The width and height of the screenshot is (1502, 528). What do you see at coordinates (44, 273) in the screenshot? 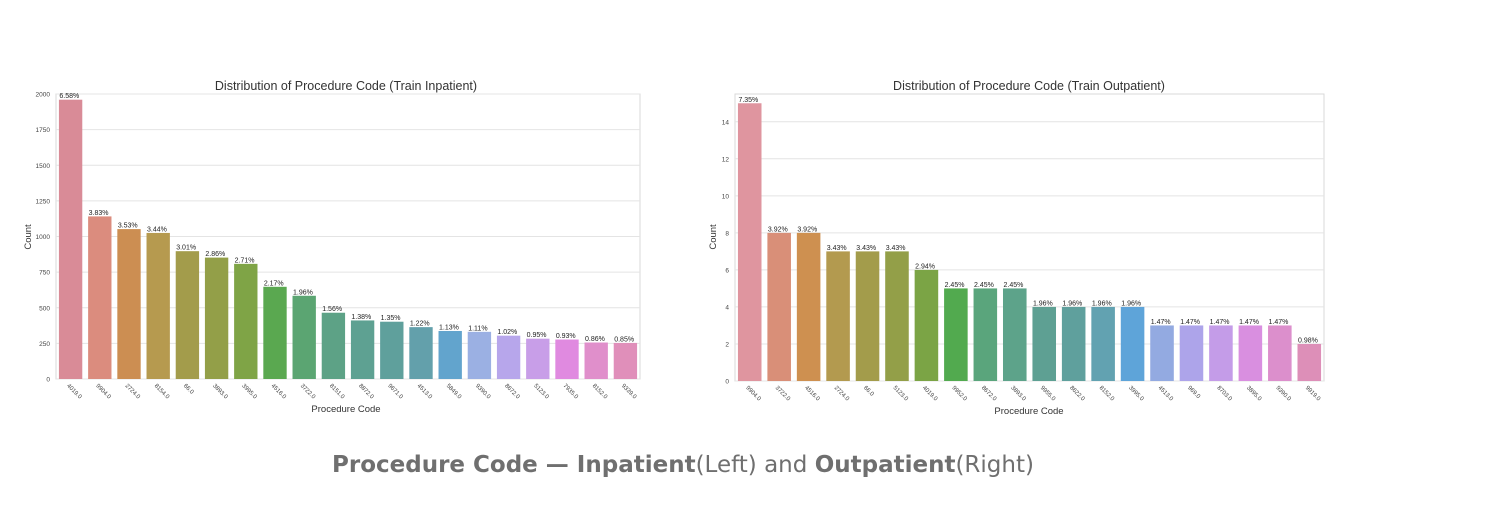
I see `y-tick-label: 750` at bounding box center [44, 273].